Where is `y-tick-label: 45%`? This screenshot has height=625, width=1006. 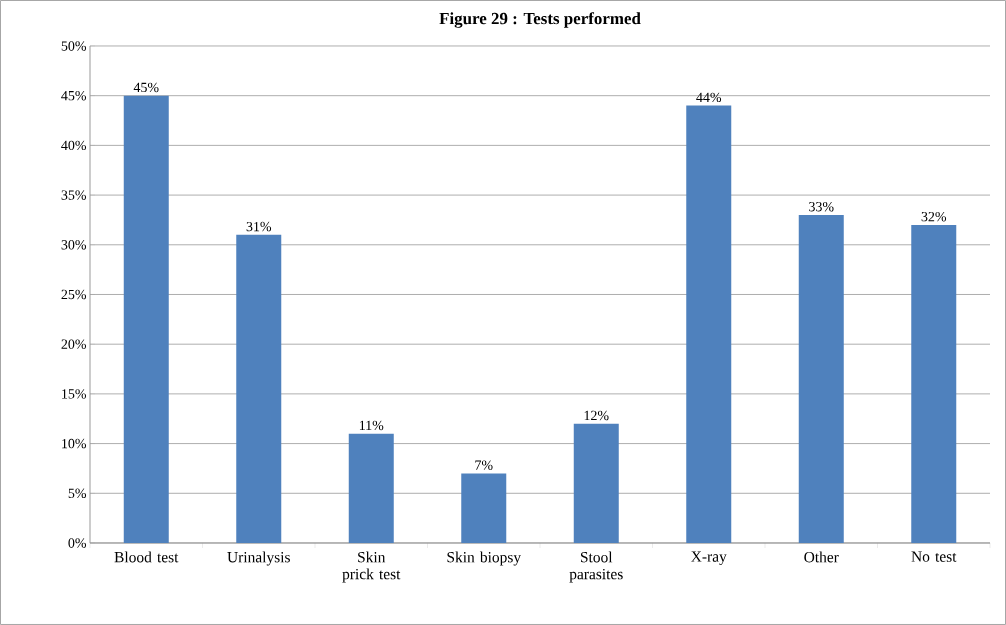 y-tick-label: 45% is located at coordinates (74, 95).